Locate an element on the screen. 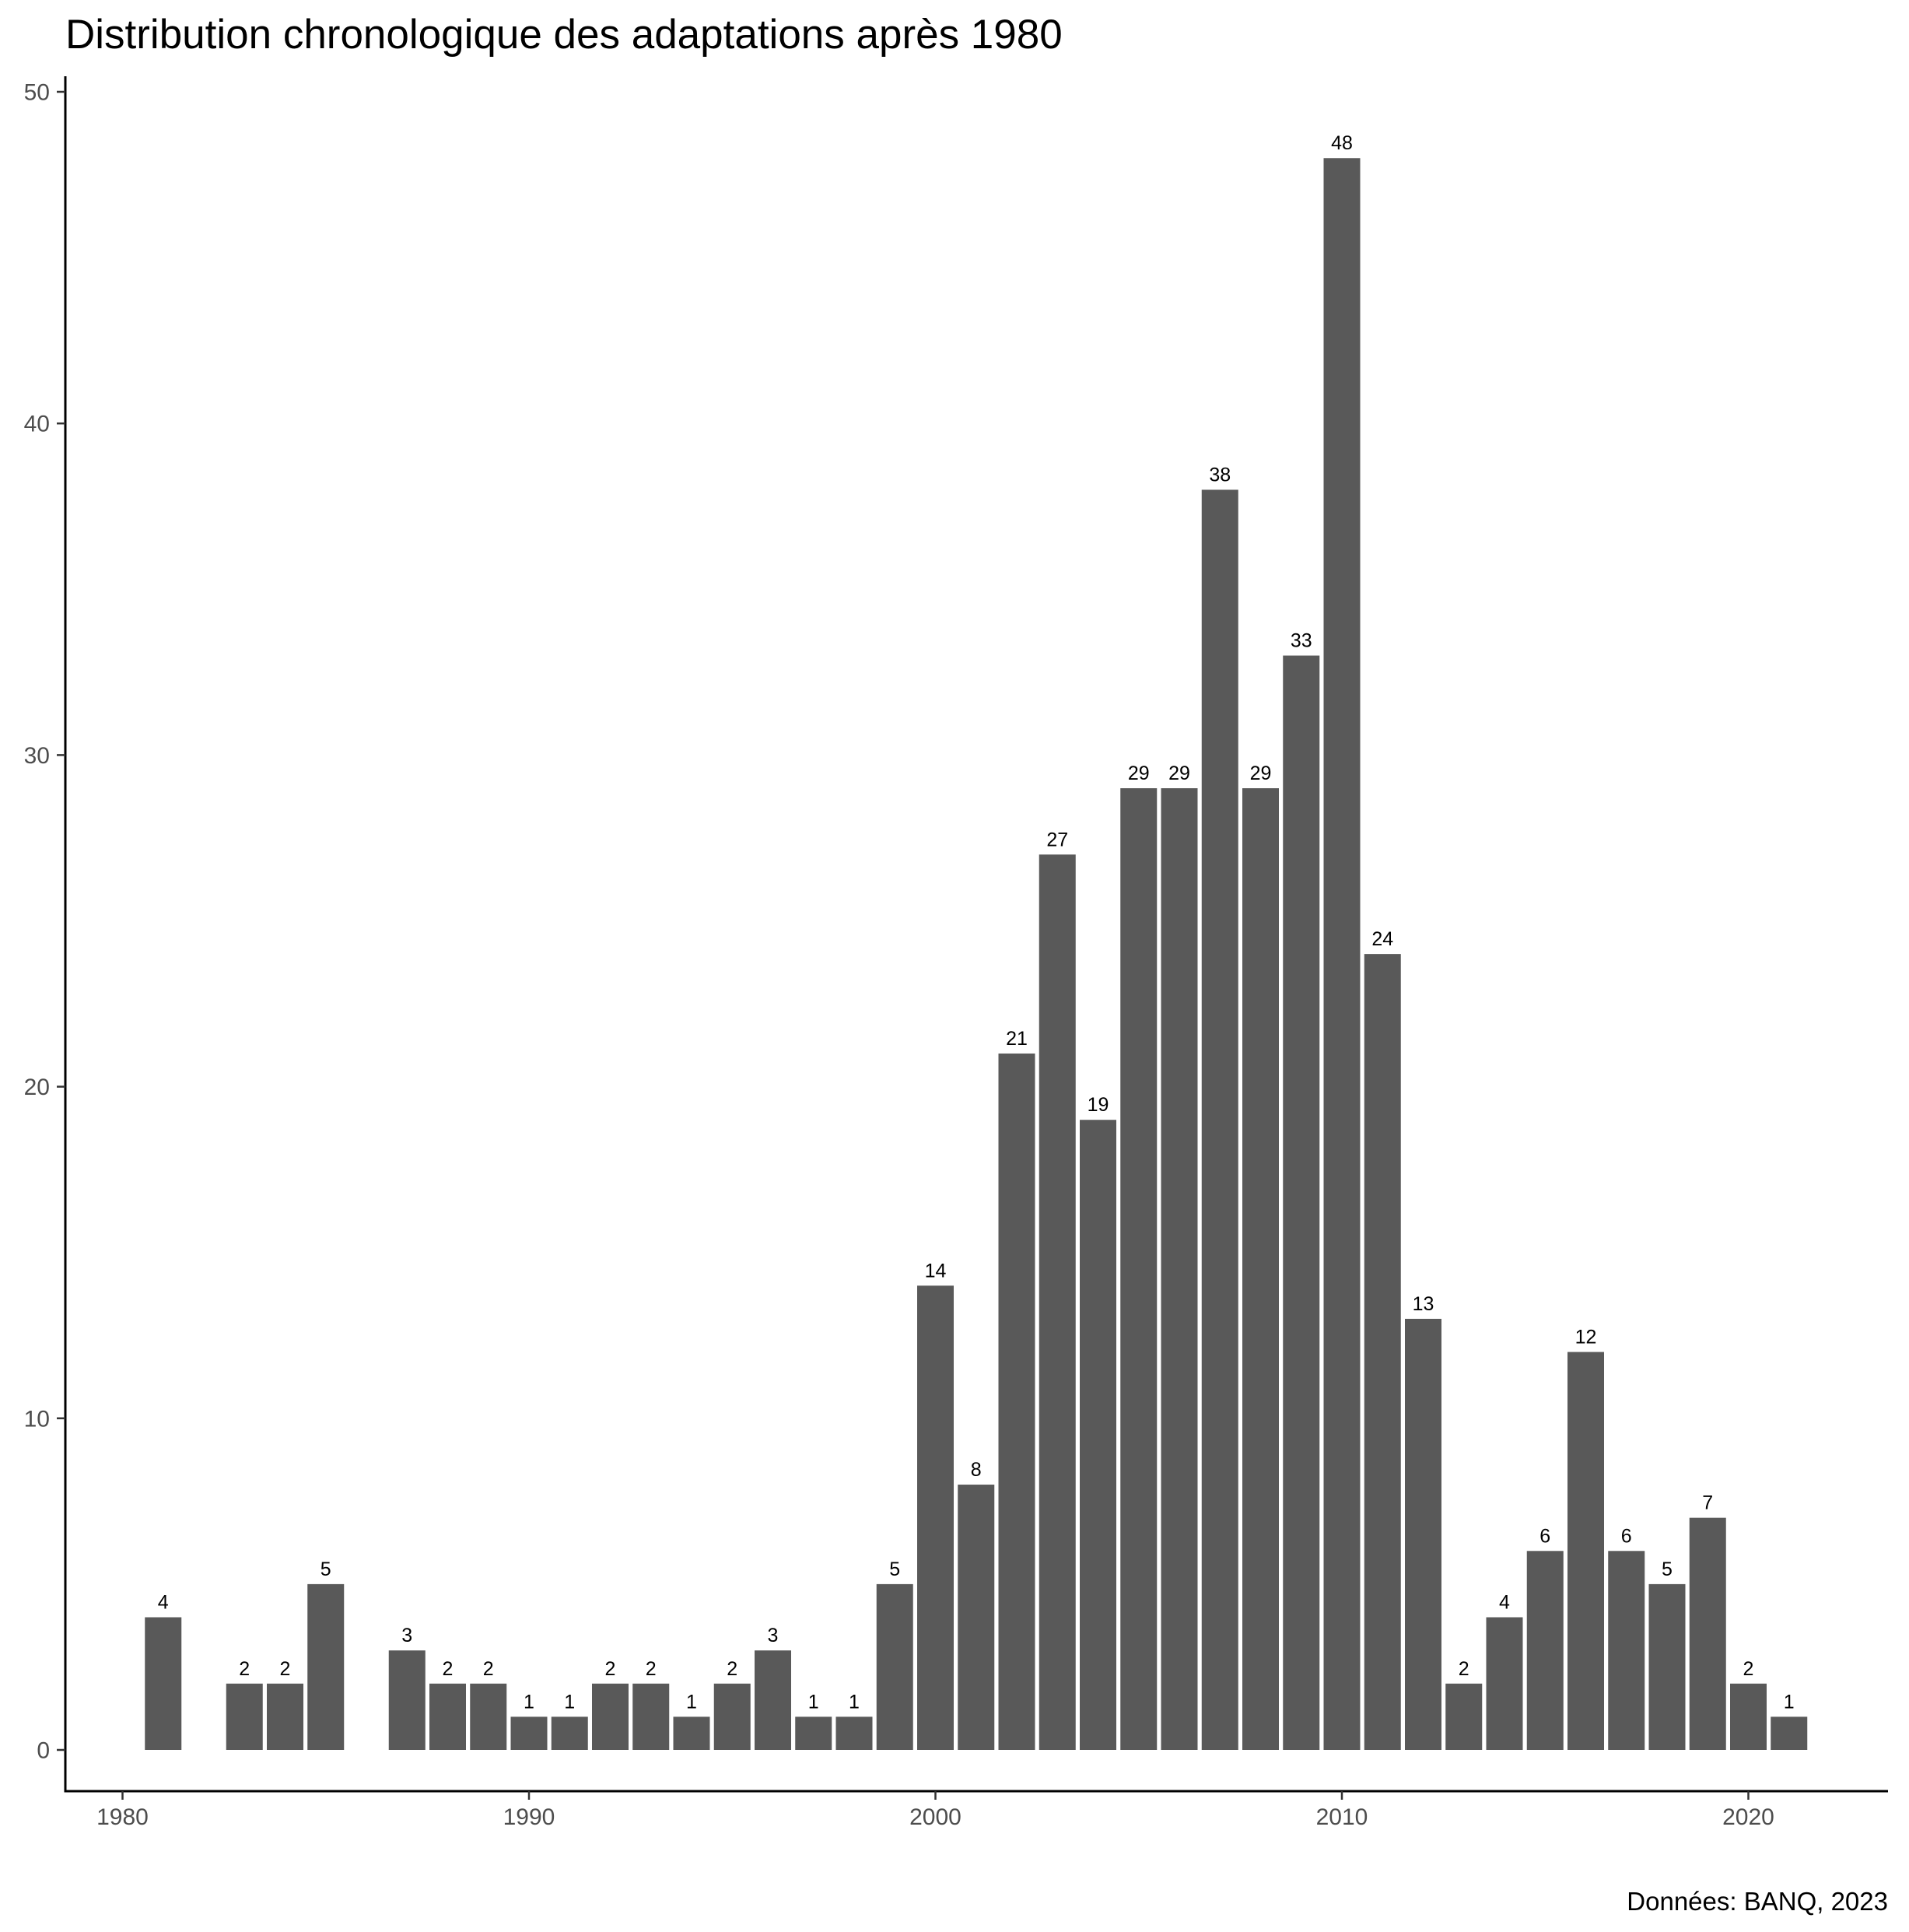  bar-1996 is located at coordinates (773, 1700).